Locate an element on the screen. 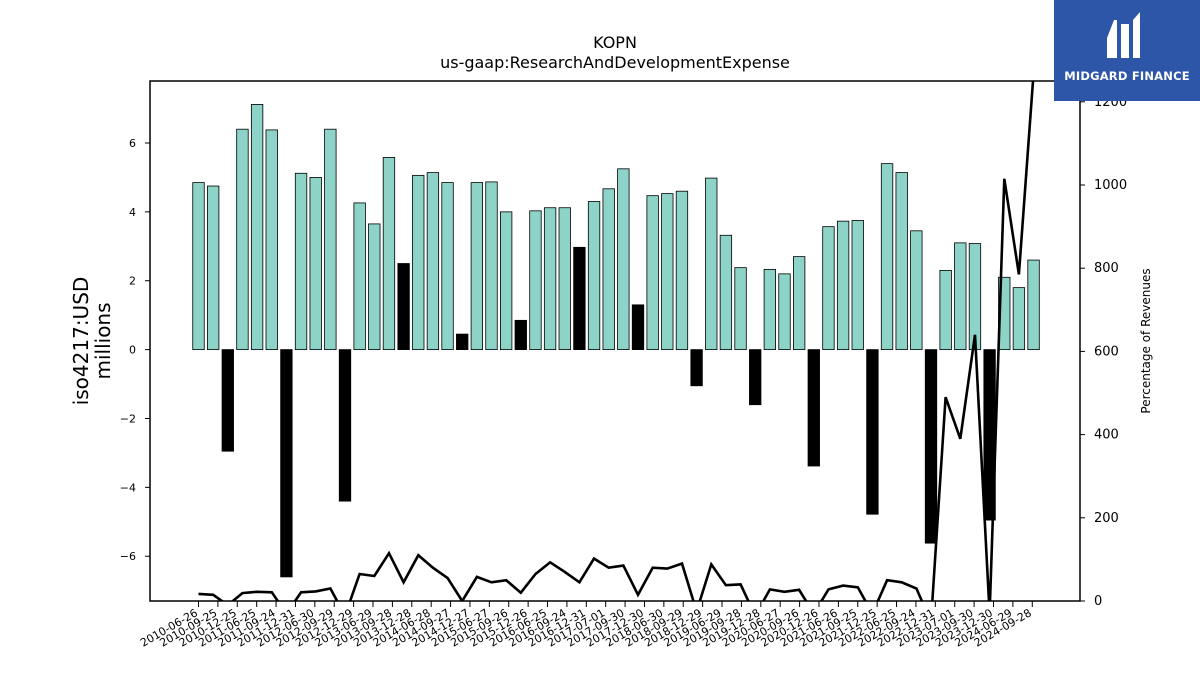 This screenshot has width=1200, height=675. y-tick-label: −2 is located at coordinates (128, 418).